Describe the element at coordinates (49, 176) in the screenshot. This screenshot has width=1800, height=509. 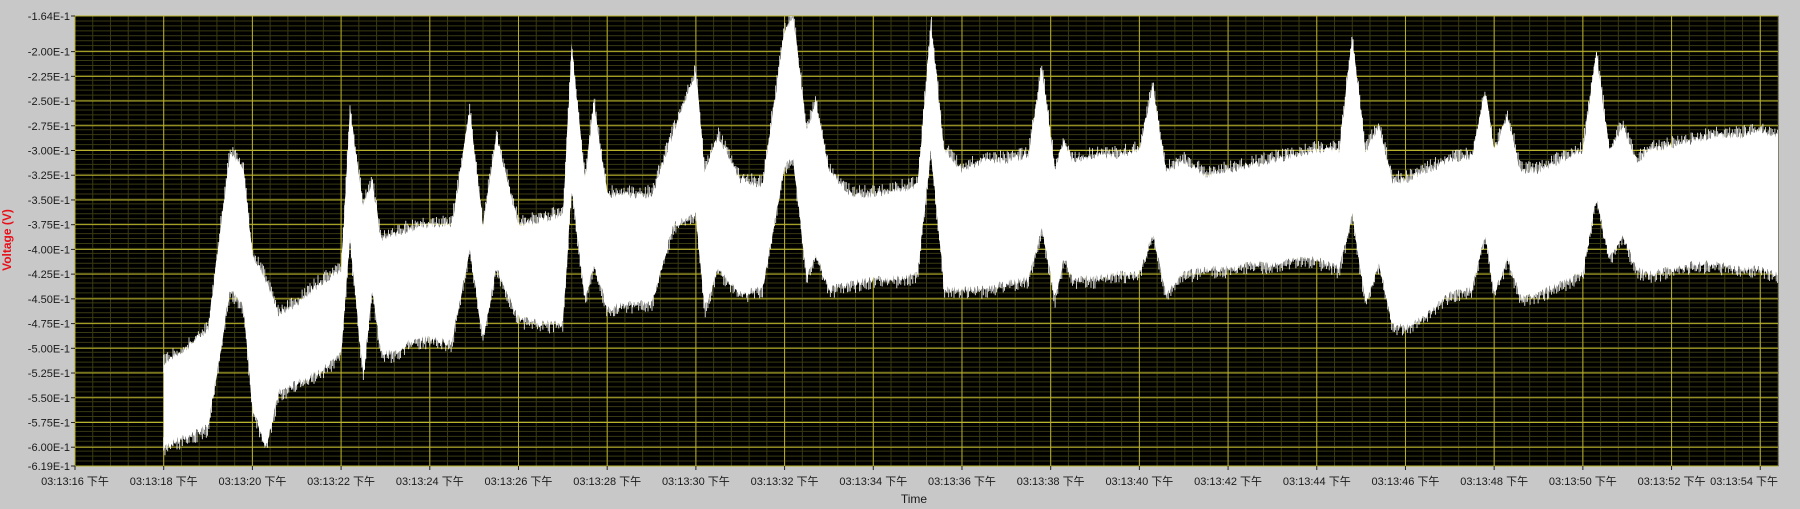
I see `y-tick-label: -3.25E-1` at that location.